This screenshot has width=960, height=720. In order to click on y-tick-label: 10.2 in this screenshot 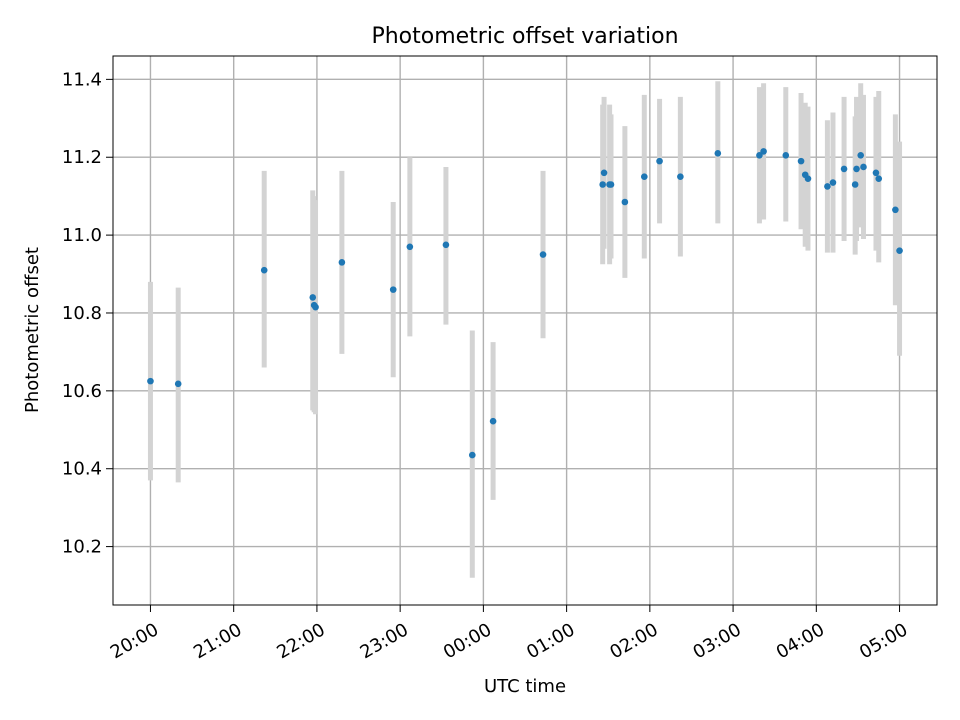, I will do `click(82, 547)`.